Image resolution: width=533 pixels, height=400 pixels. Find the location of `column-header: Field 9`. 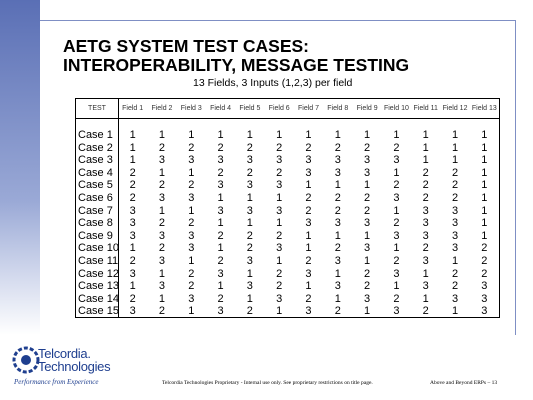

column-header: Field 9 is located at coordinates (367, 108).